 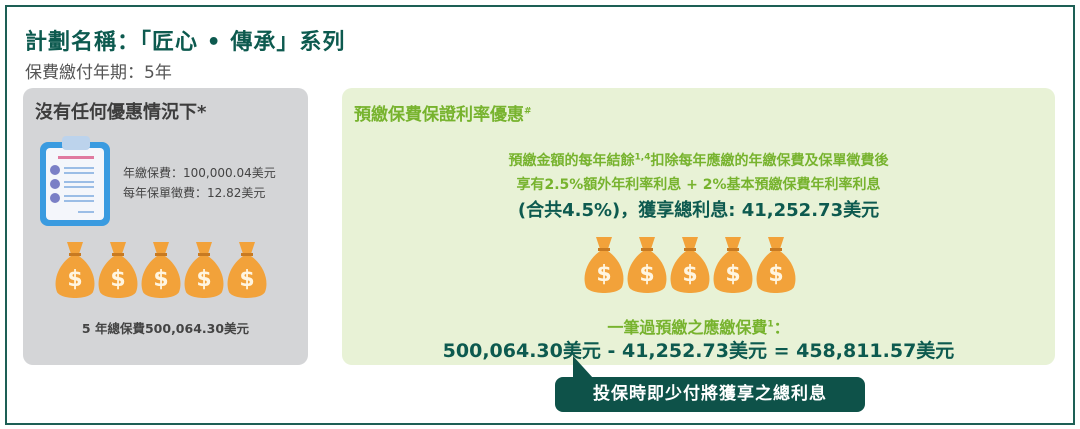 What do you see at coordinates (98, 73) in the screenshot?
I see `payment-term: 保費繳付年期：5年` at bounding box center [98, 73].